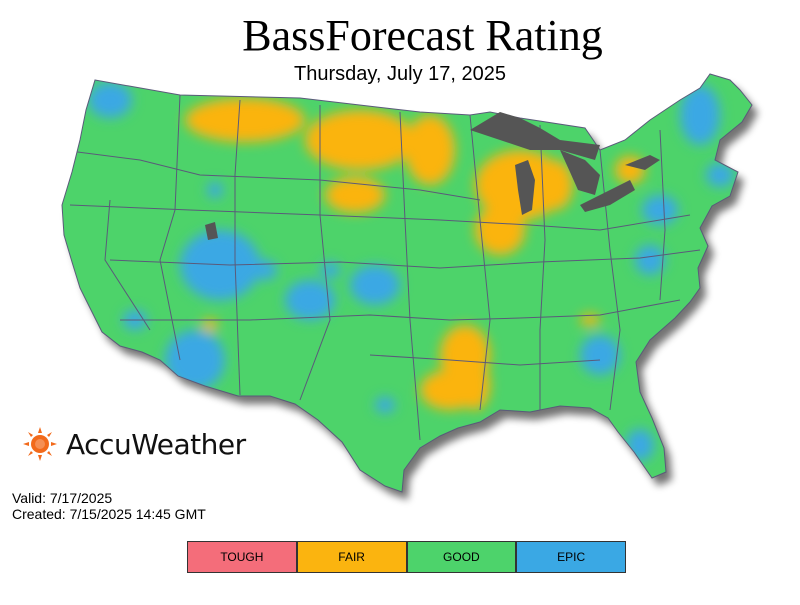 The width and height of the screenshot is (800, 605). I want to click on map-title: BassForecast Rating, so click(422, 35).